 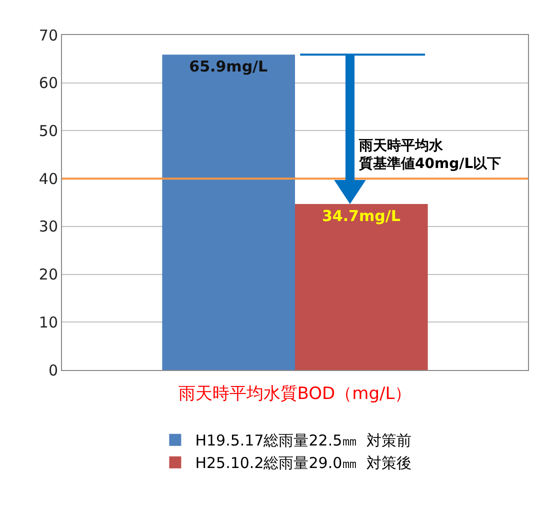 I want to click on legend-label: H19.5.17総雨量22.5㎜ 対策前, so click(x=303, y=441).